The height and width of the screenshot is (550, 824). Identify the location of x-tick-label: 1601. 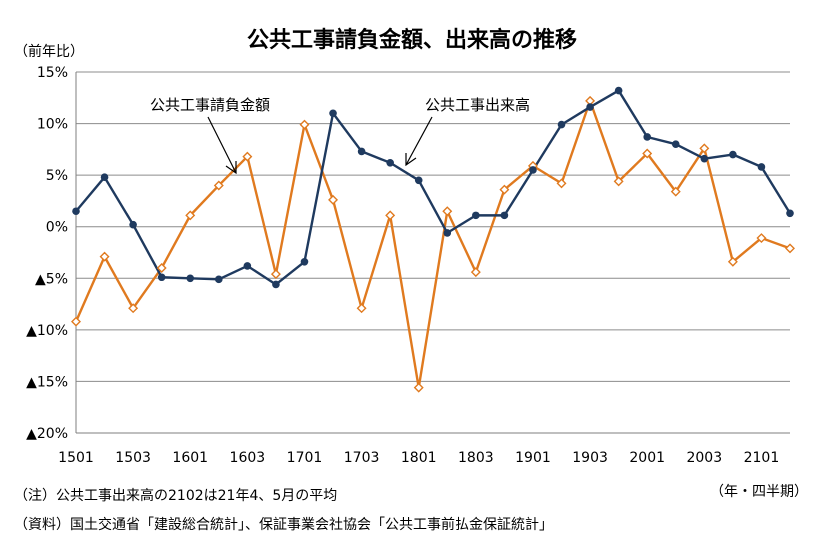
(190, 458).